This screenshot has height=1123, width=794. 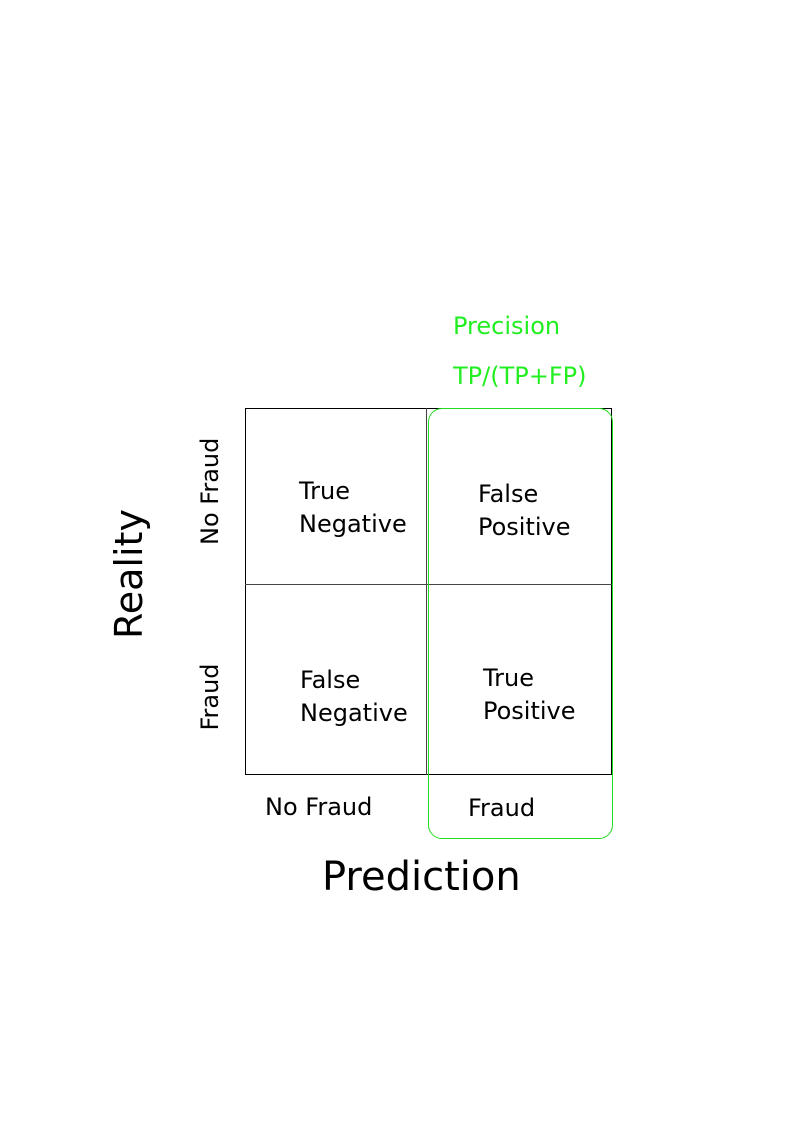 What do you see at coordinates (524, 527) in the screenshot?
I see `cell-false-positive-line2: Positive` at bounding box center [524, 527].